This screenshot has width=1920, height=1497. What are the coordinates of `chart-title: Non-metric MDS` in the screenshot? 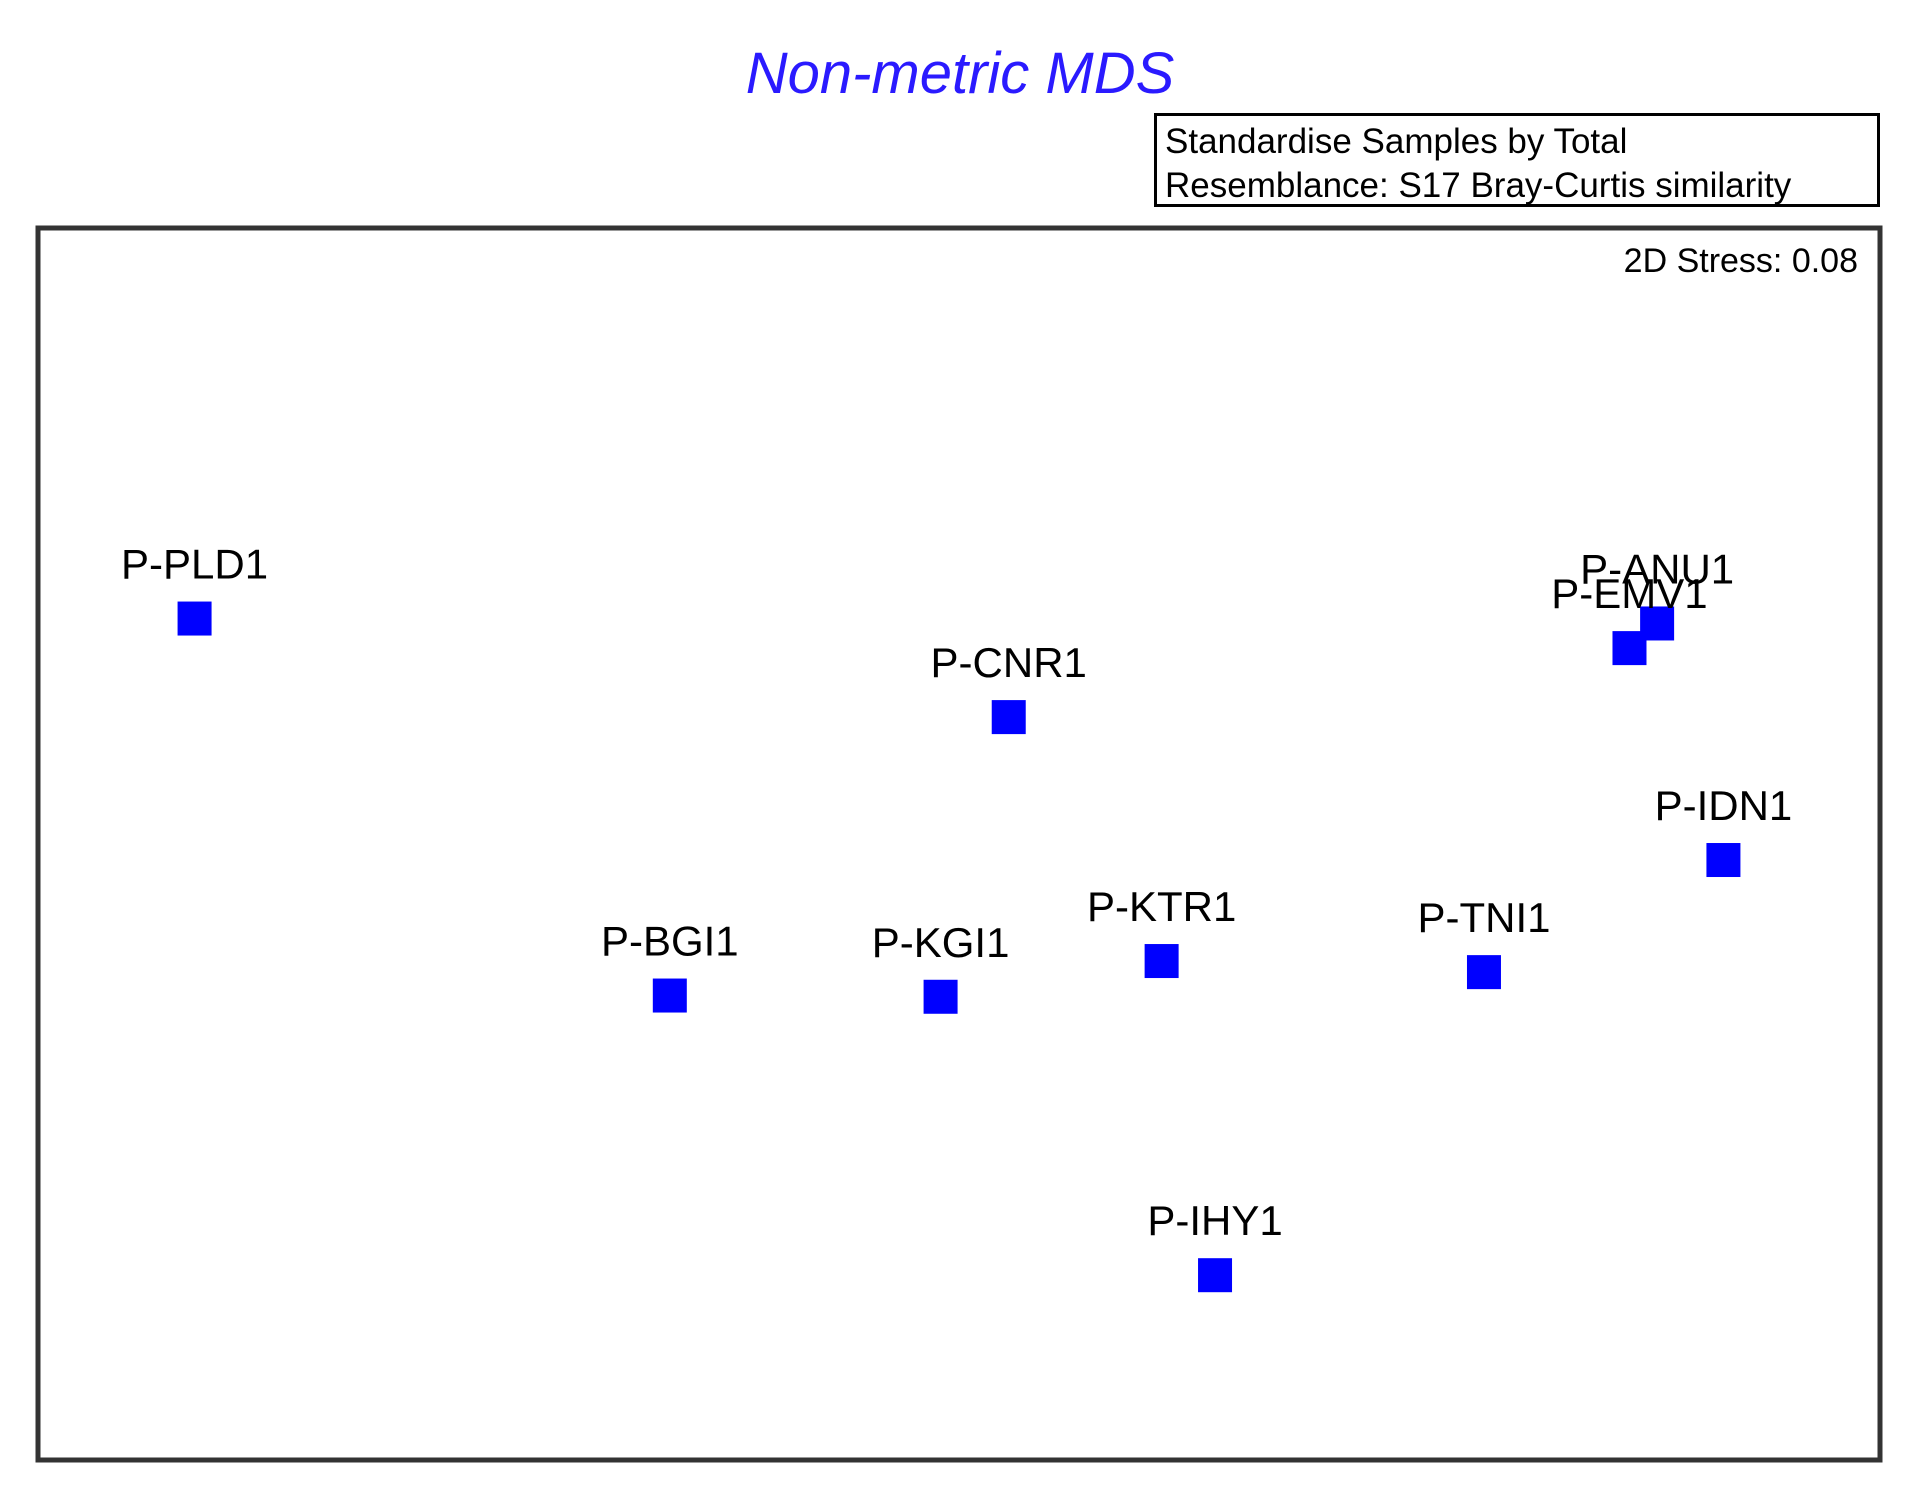 It's located at (960, 73).